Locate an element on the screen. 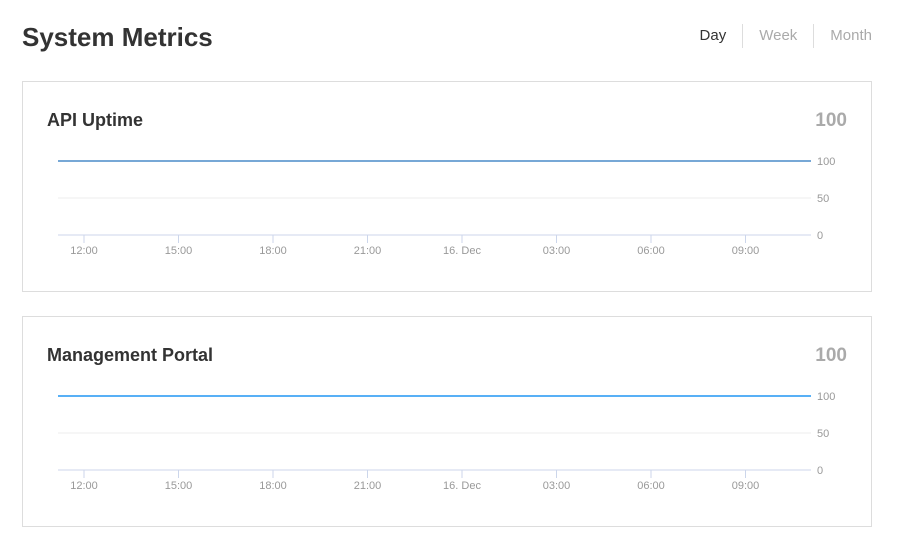  range-week-button: Week is located at coordinates (777, 36).